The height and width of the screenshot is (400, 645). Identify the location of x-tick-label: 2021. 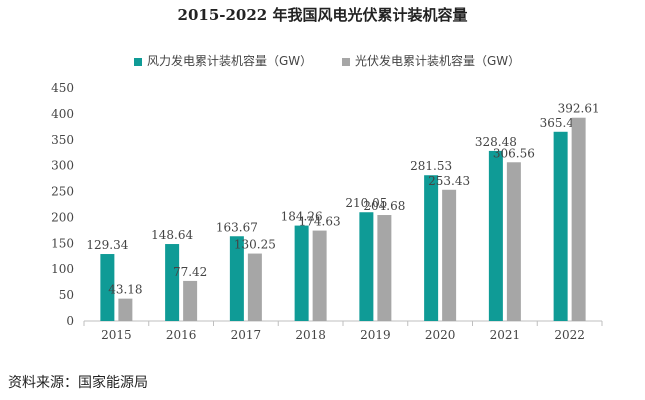
(505, 335).